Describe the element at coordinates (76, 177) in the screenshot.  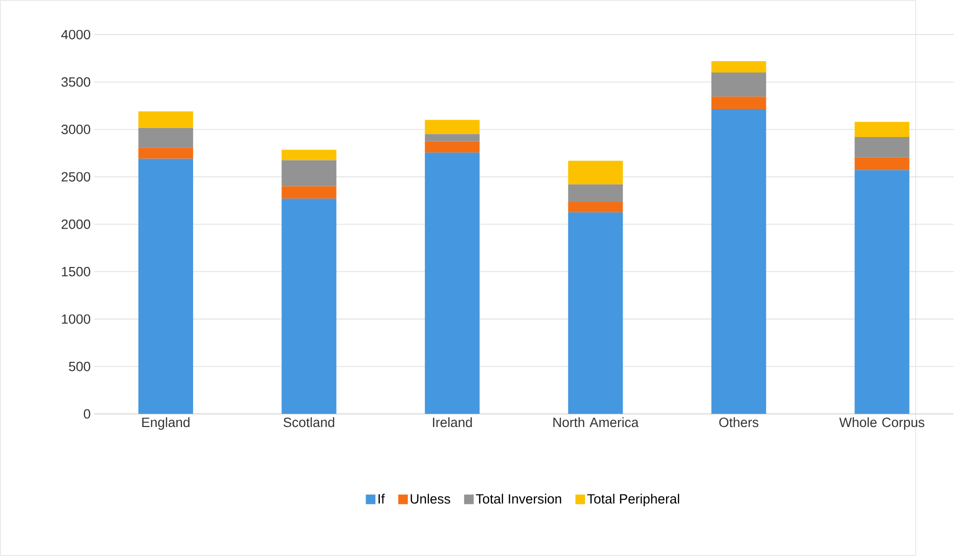
I see `y-tick-label: 2500` at that location.